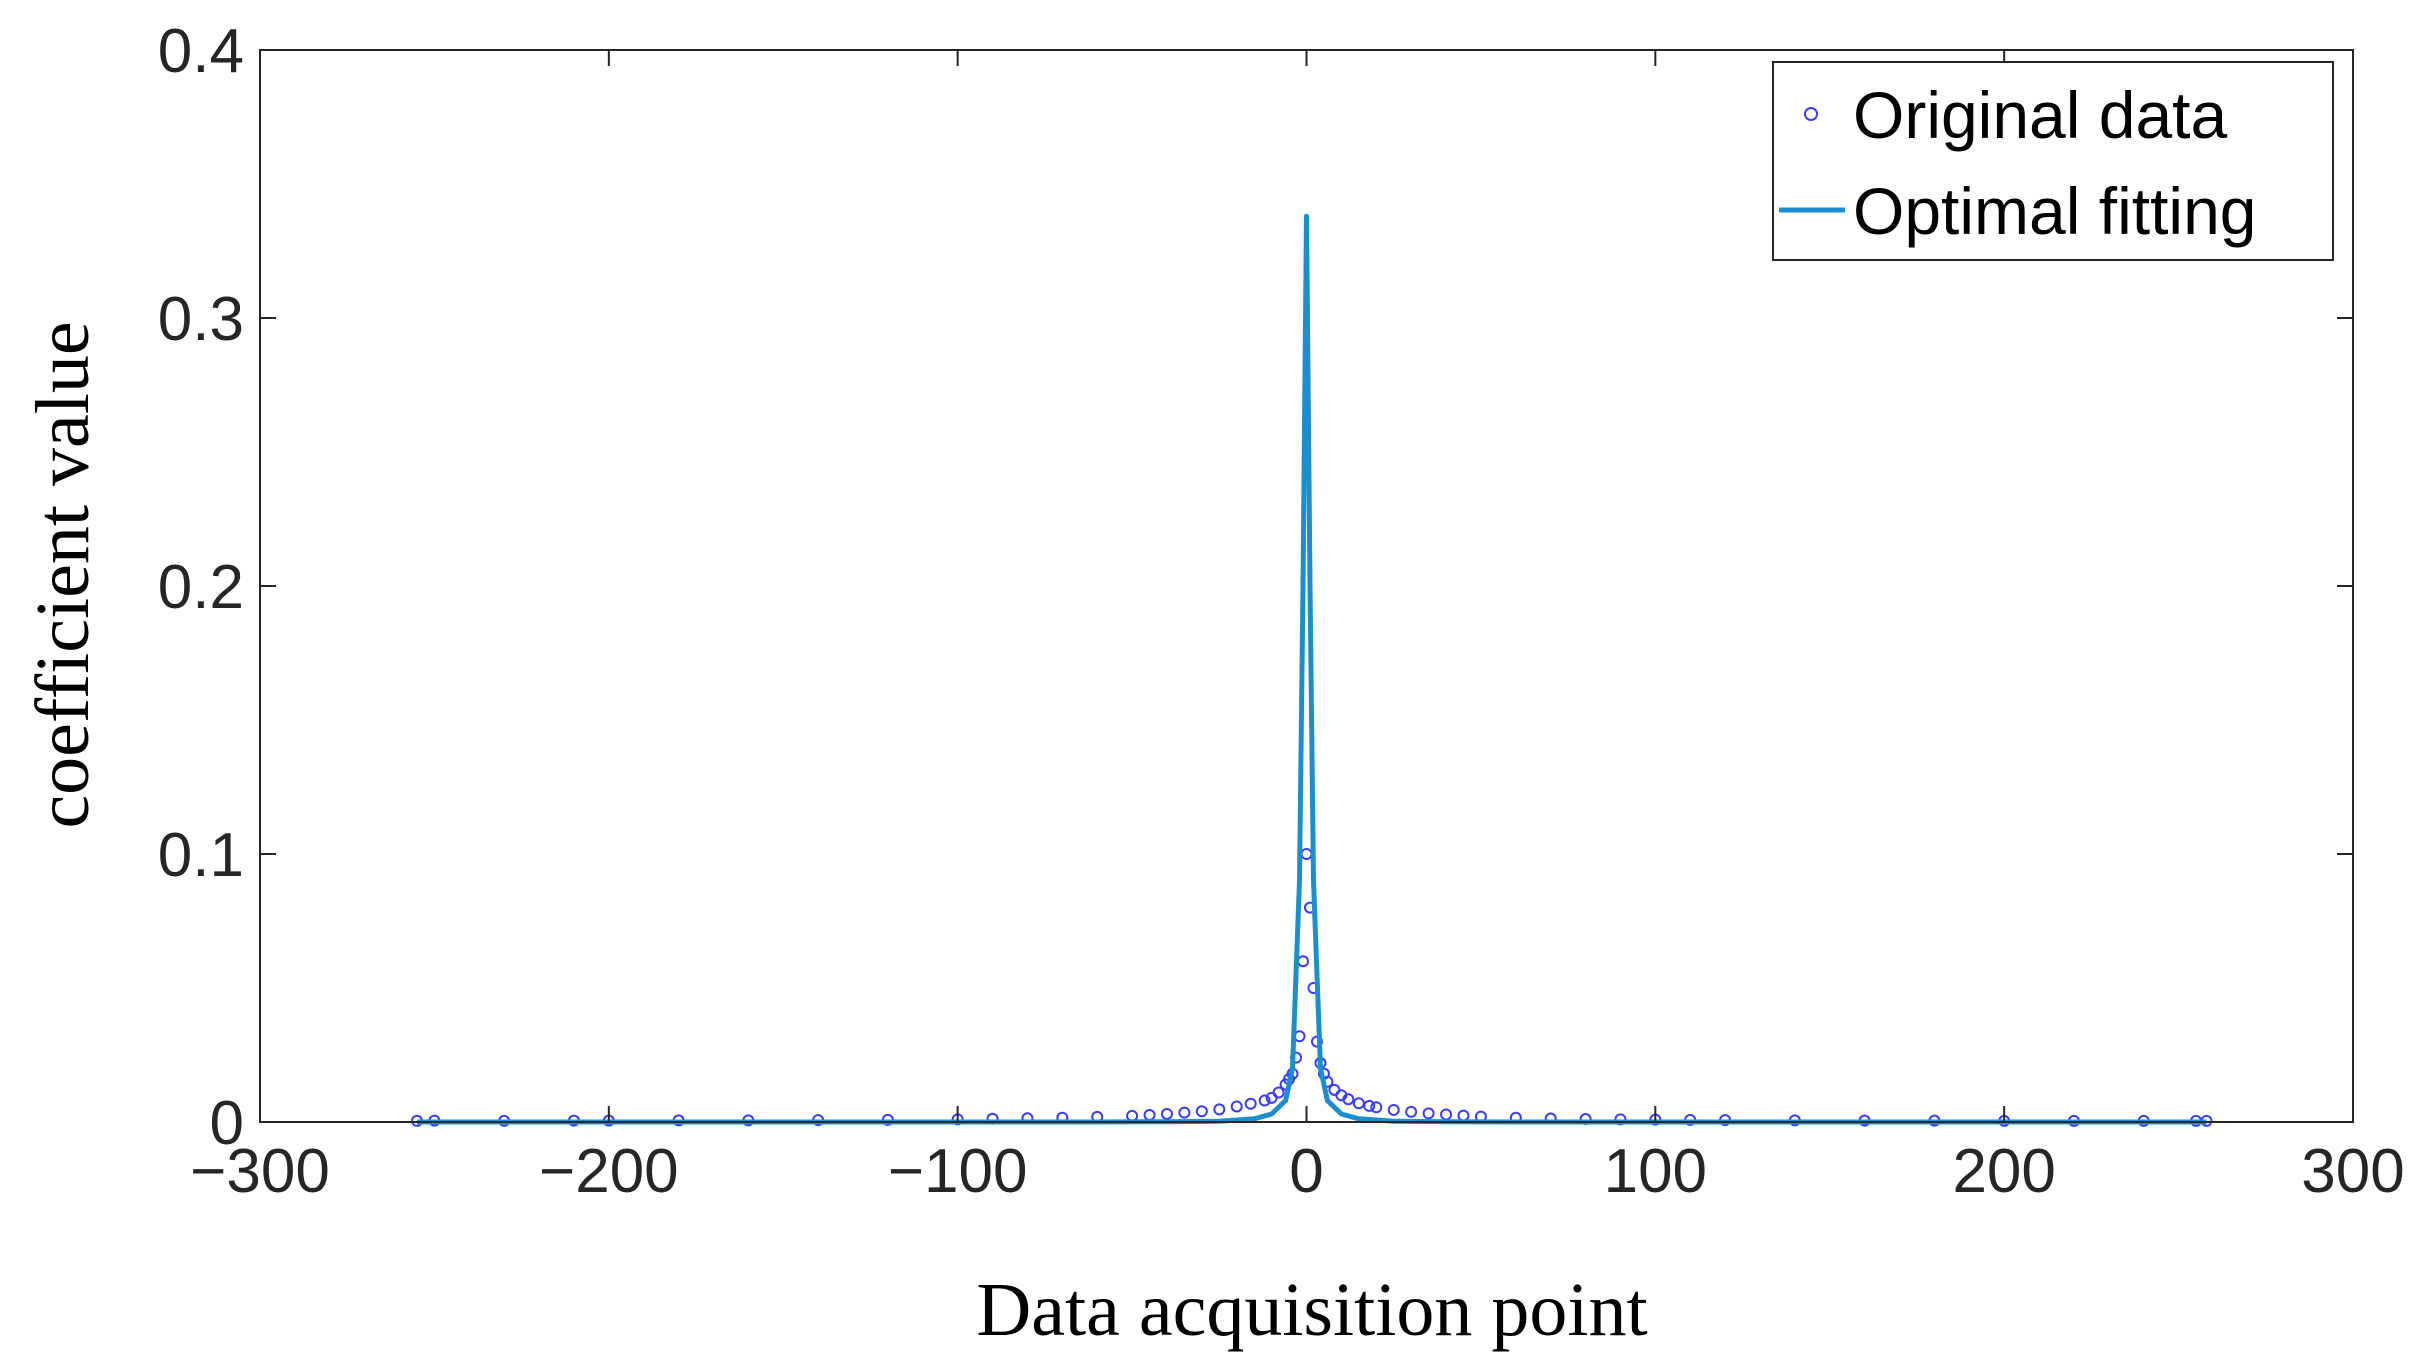 The height and width of the screenshot is (1370, 2415). I want to click on x-axis-title: Data acquisition point, so click(1311, 1310).